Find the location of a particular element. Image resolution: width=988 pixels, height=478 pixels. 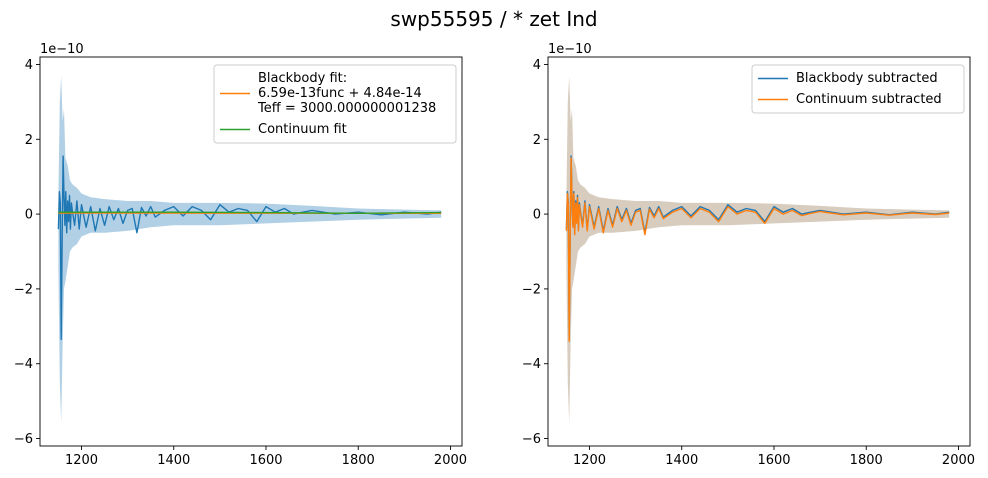

legend-label: Continuum fit is located at coordinates (302, 129).